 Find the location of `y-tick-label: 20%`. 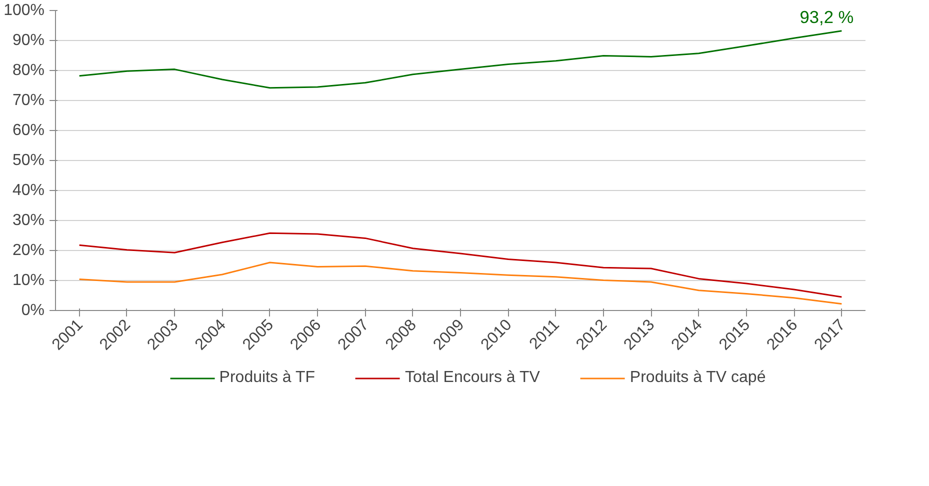

y-tick-label: 20% is located at coordinates (28, 250).